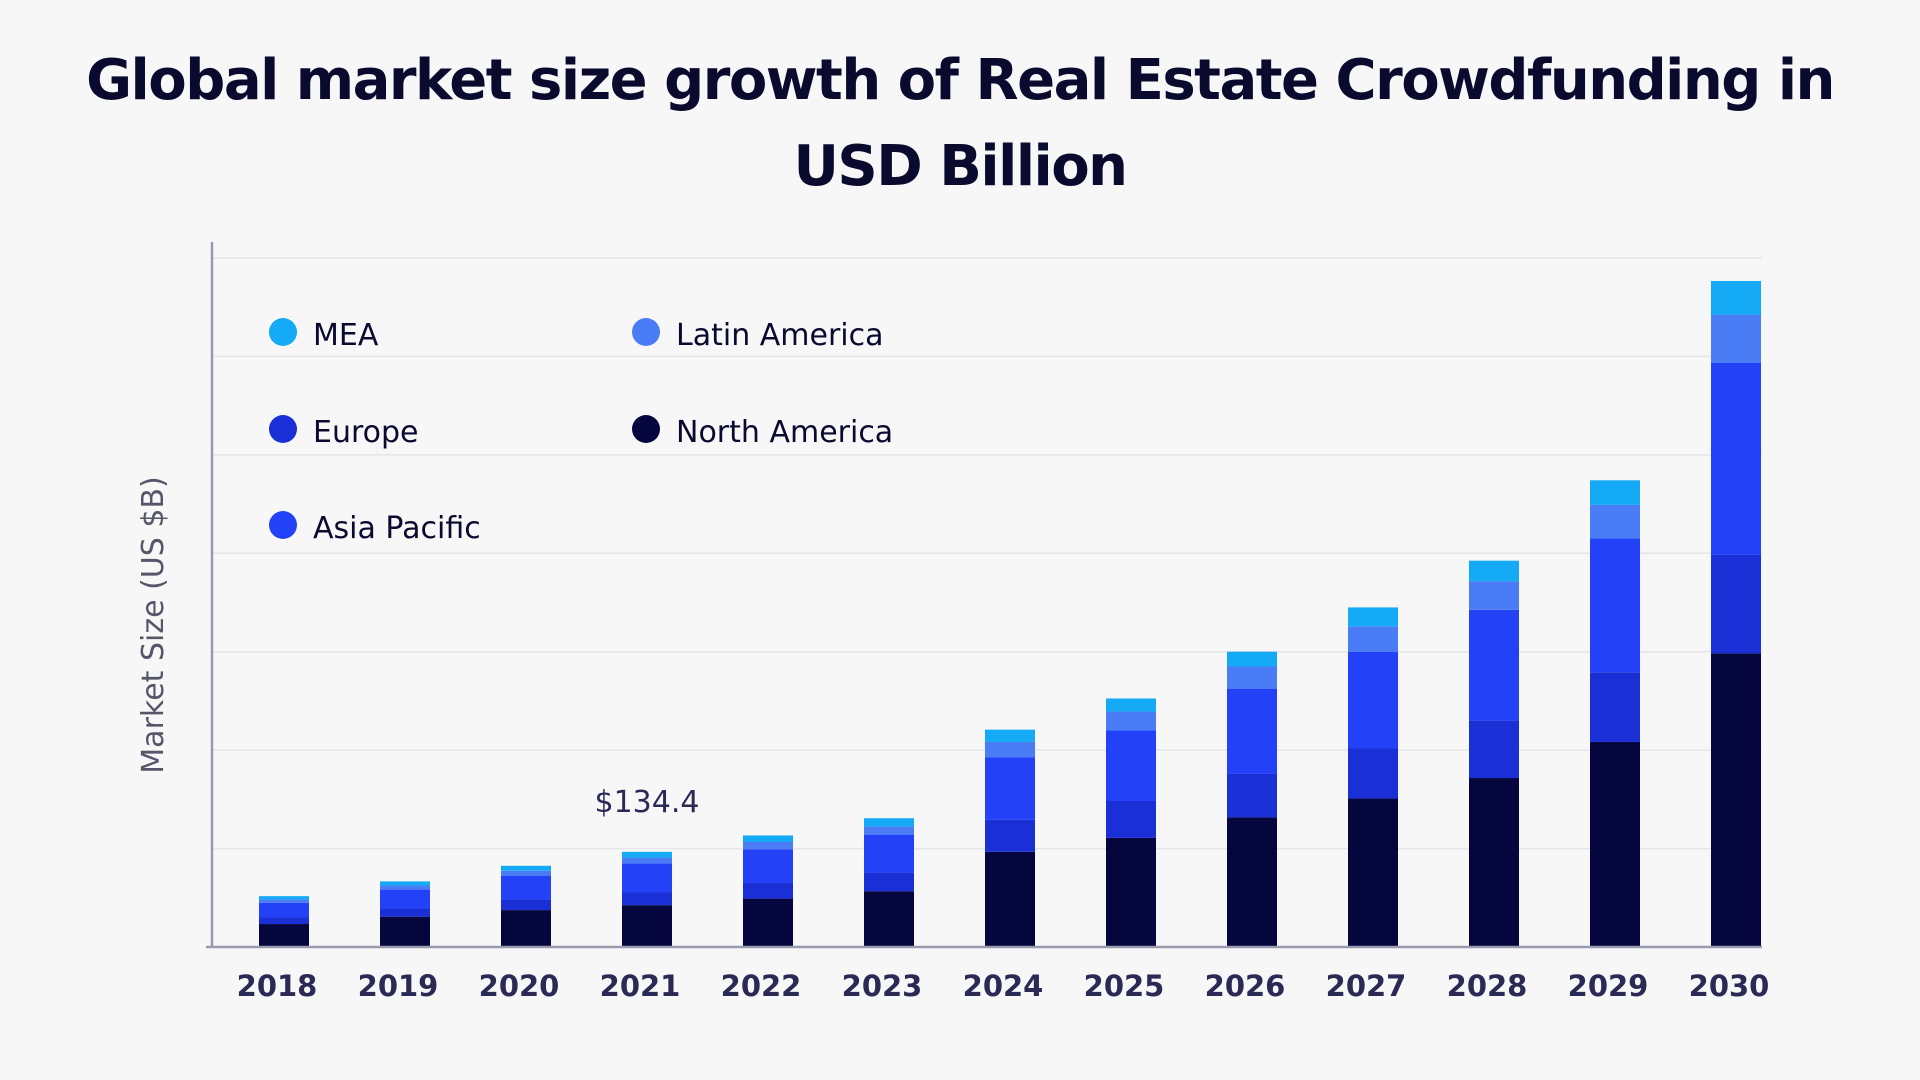 The image size is (1920, 1080). I want to click on bar-2023-north-america, so click(889, 919).